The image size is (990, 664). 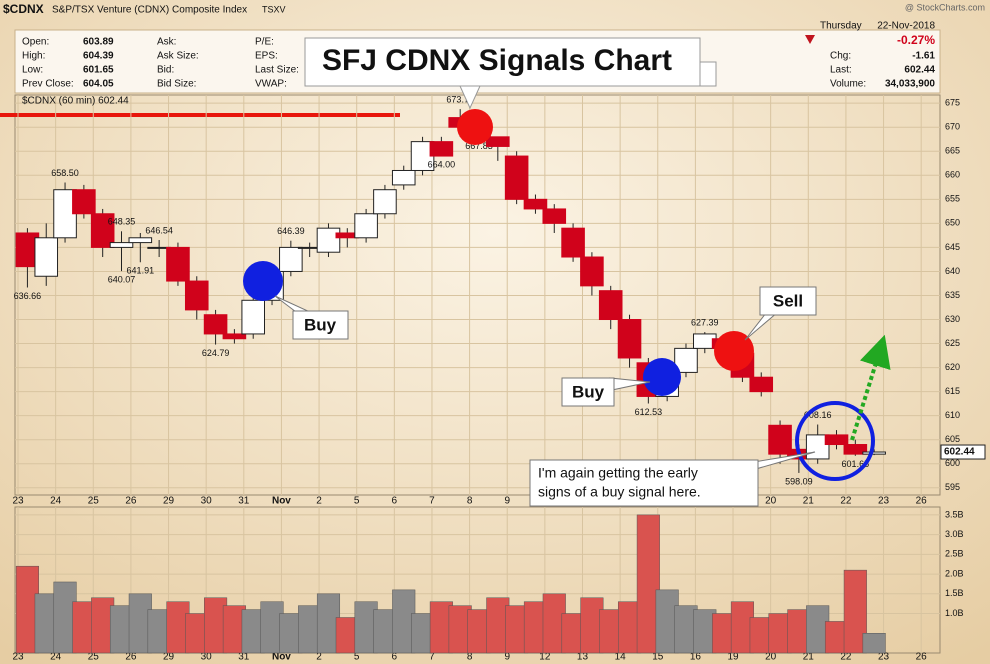 I want to click on y-tick-label: 1.0B, so click(x=954, y=613).